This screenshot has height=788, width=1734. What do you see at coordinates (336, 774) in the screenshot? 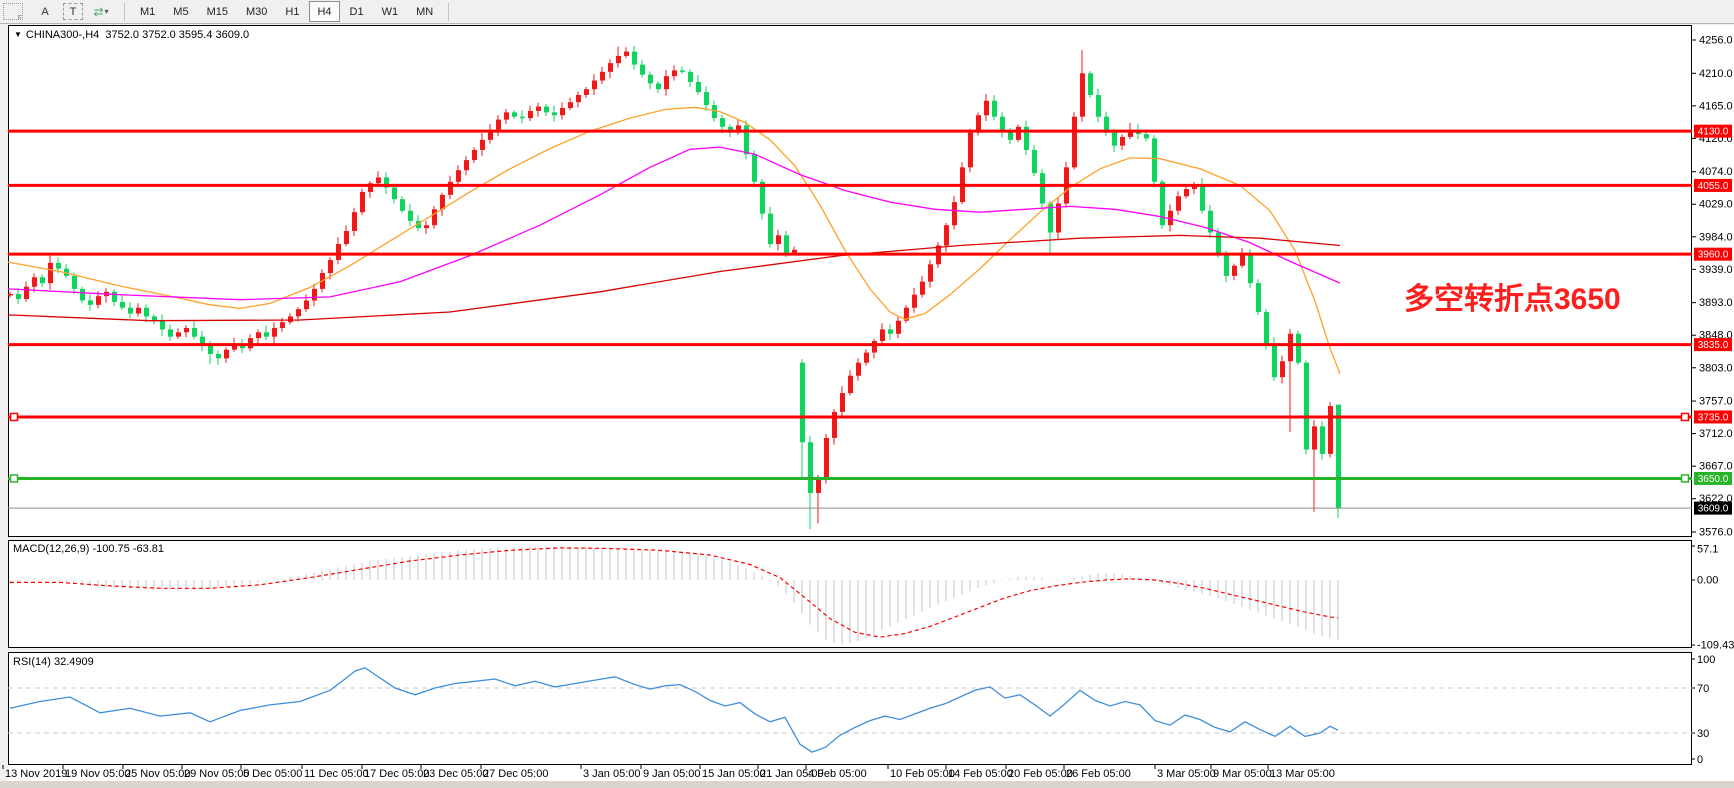
I see `svg-text: 11 Dec 05:00` at bounding box center [336, 774].